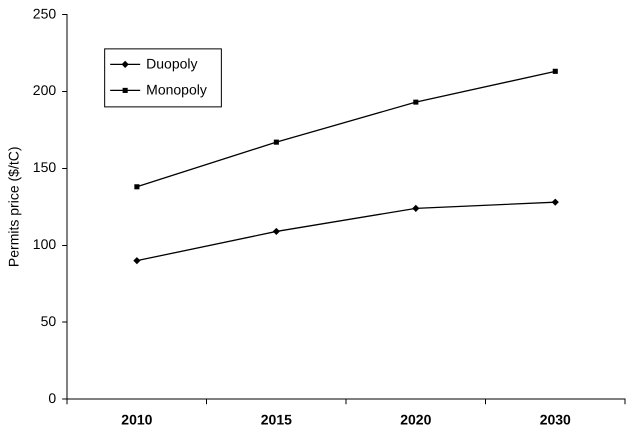 The height and width of the screenshot is (441, 629). I want to click on x-tick-label: 2020, so click(416, 419).